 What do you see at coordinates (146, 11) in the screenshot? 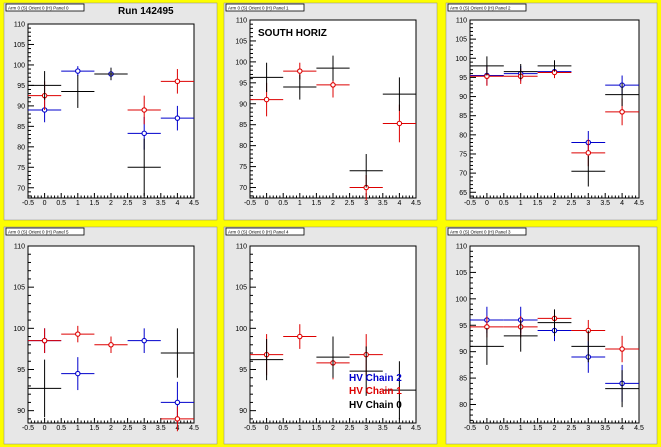
I see `run-number-label: Run 142495` at bounding box center [146, 11].